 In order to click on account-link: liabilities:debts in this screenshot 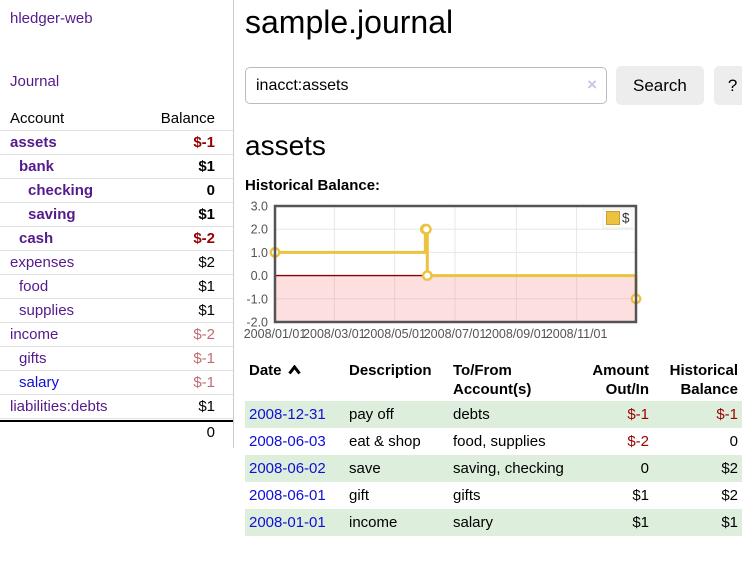, I will do `click(59, 406)`.